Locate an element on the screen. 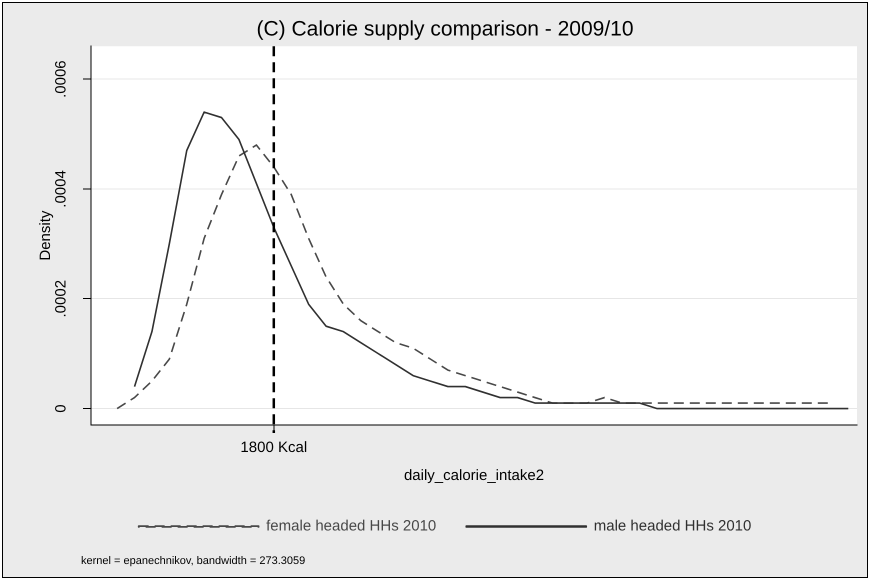  text: kernel = epanechnikov, bandwidth = 273.3059 is located at coordinates (193, 561).